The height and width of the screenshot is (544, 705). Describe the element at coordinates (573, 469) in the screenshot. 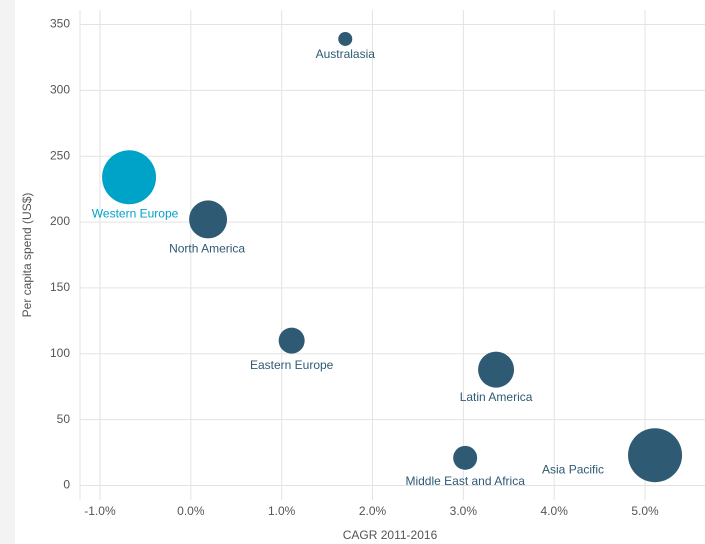

I see `point-label: Asia Pacific` at that location.